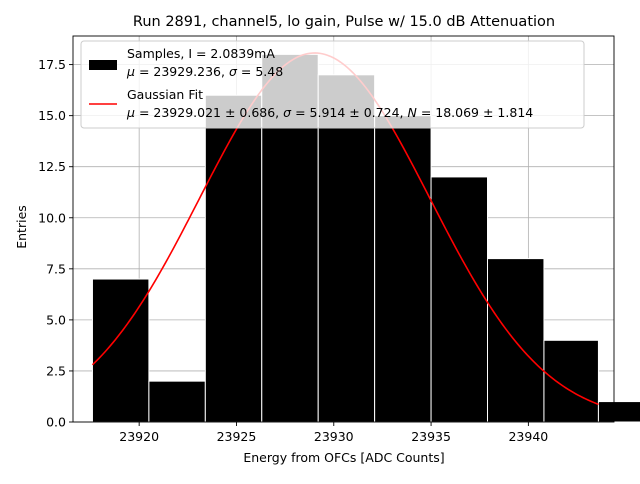  What do you see at coordinates (431, 436) in the screenshot?
I see `x-tick-label: 23935` at bounding box center [431, 436].